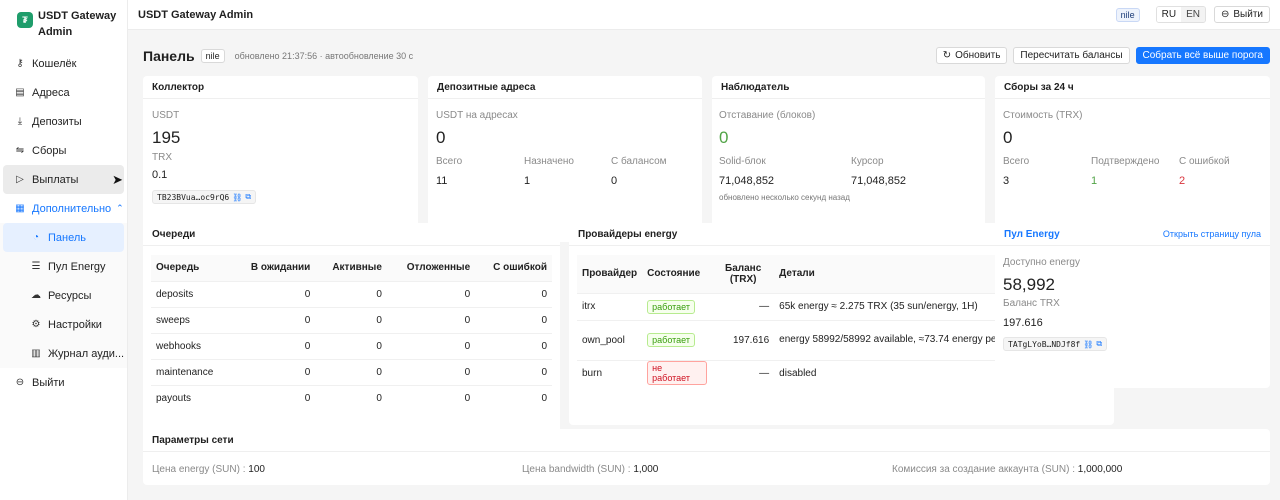 This screenshot has height=500, width=1280. I want to click on provider-name: itrx, so click(610, 306).